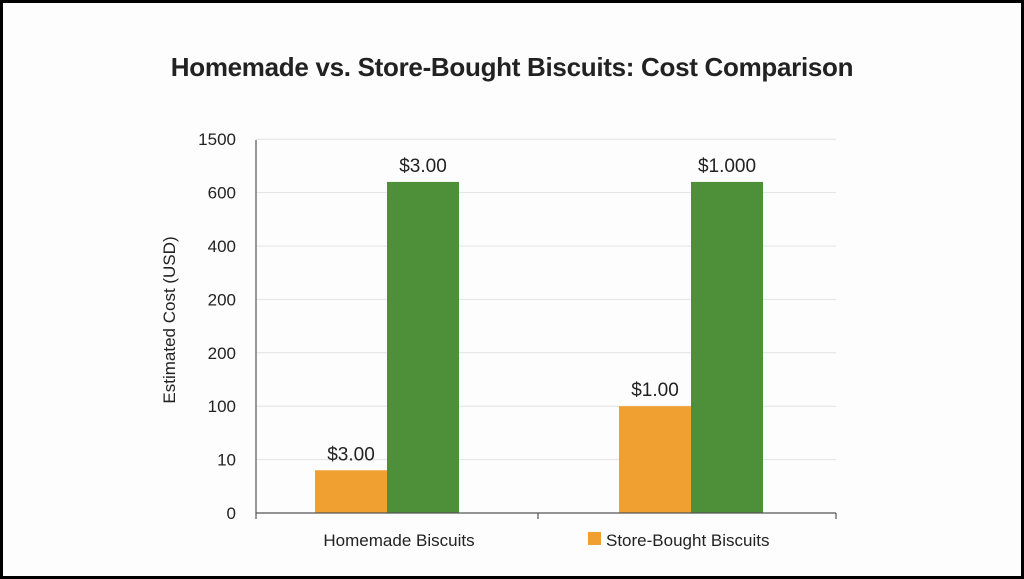 The height and width of the screenshot is (579, 1024). Describe the element at coordinates (231, 513) in the screenshot. I see `y-tick-label: 0` at that location.